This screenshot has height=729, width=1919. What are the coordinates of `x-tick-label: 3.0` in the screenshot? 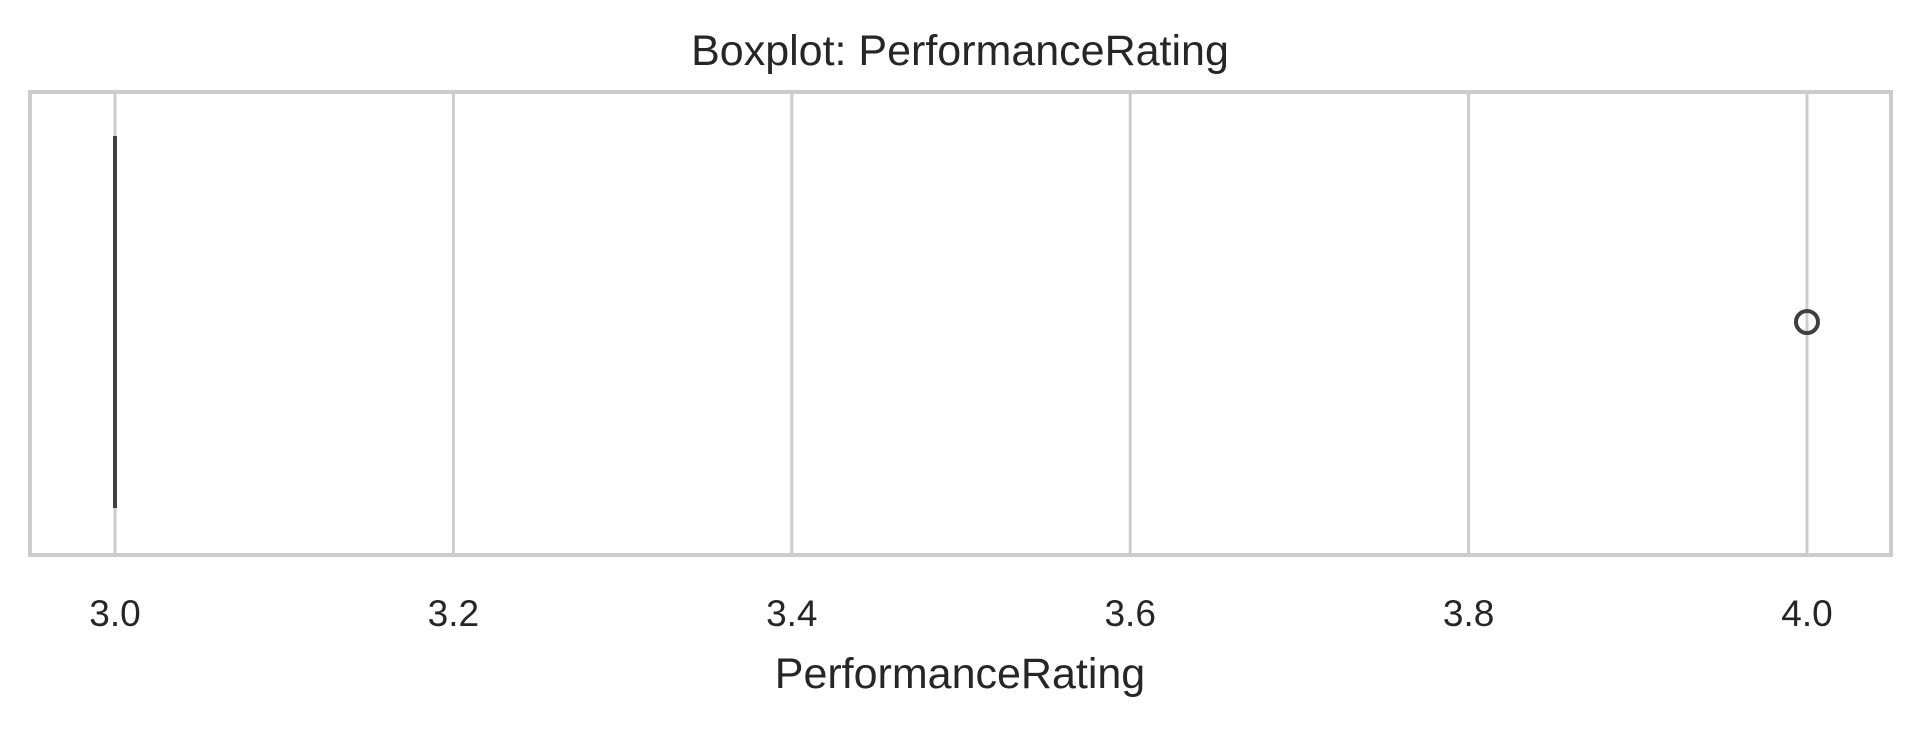 It's located at (114, 613).